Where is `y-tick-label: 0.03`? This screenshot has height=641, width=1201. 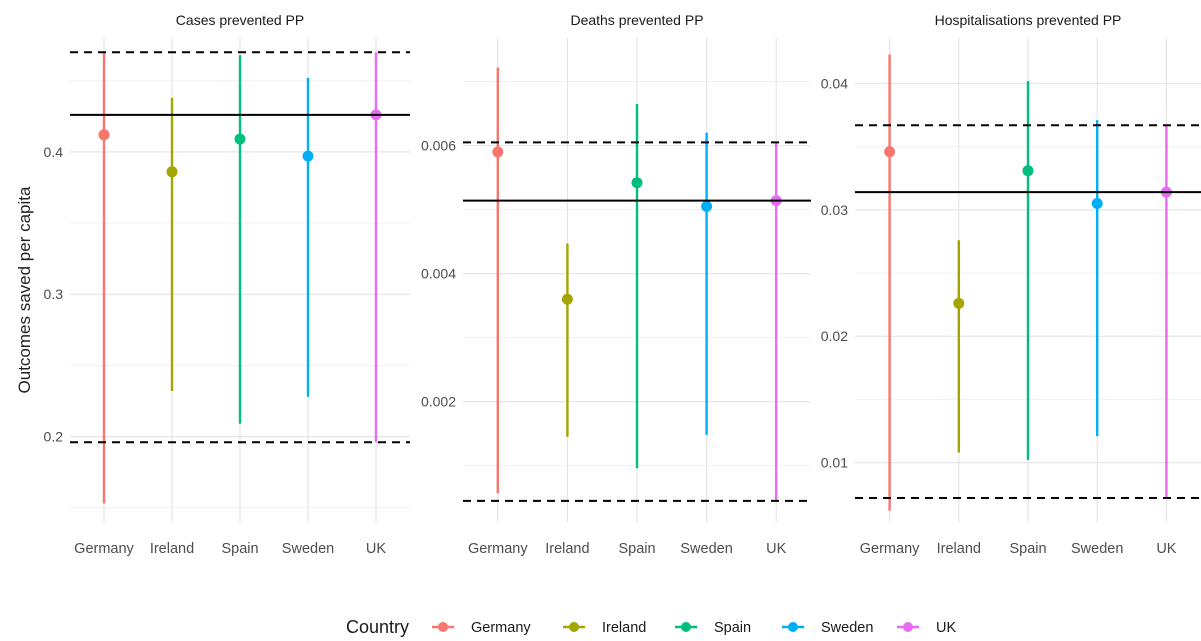 y-tick-label: 0.03 is located at coordinates (834, 210).